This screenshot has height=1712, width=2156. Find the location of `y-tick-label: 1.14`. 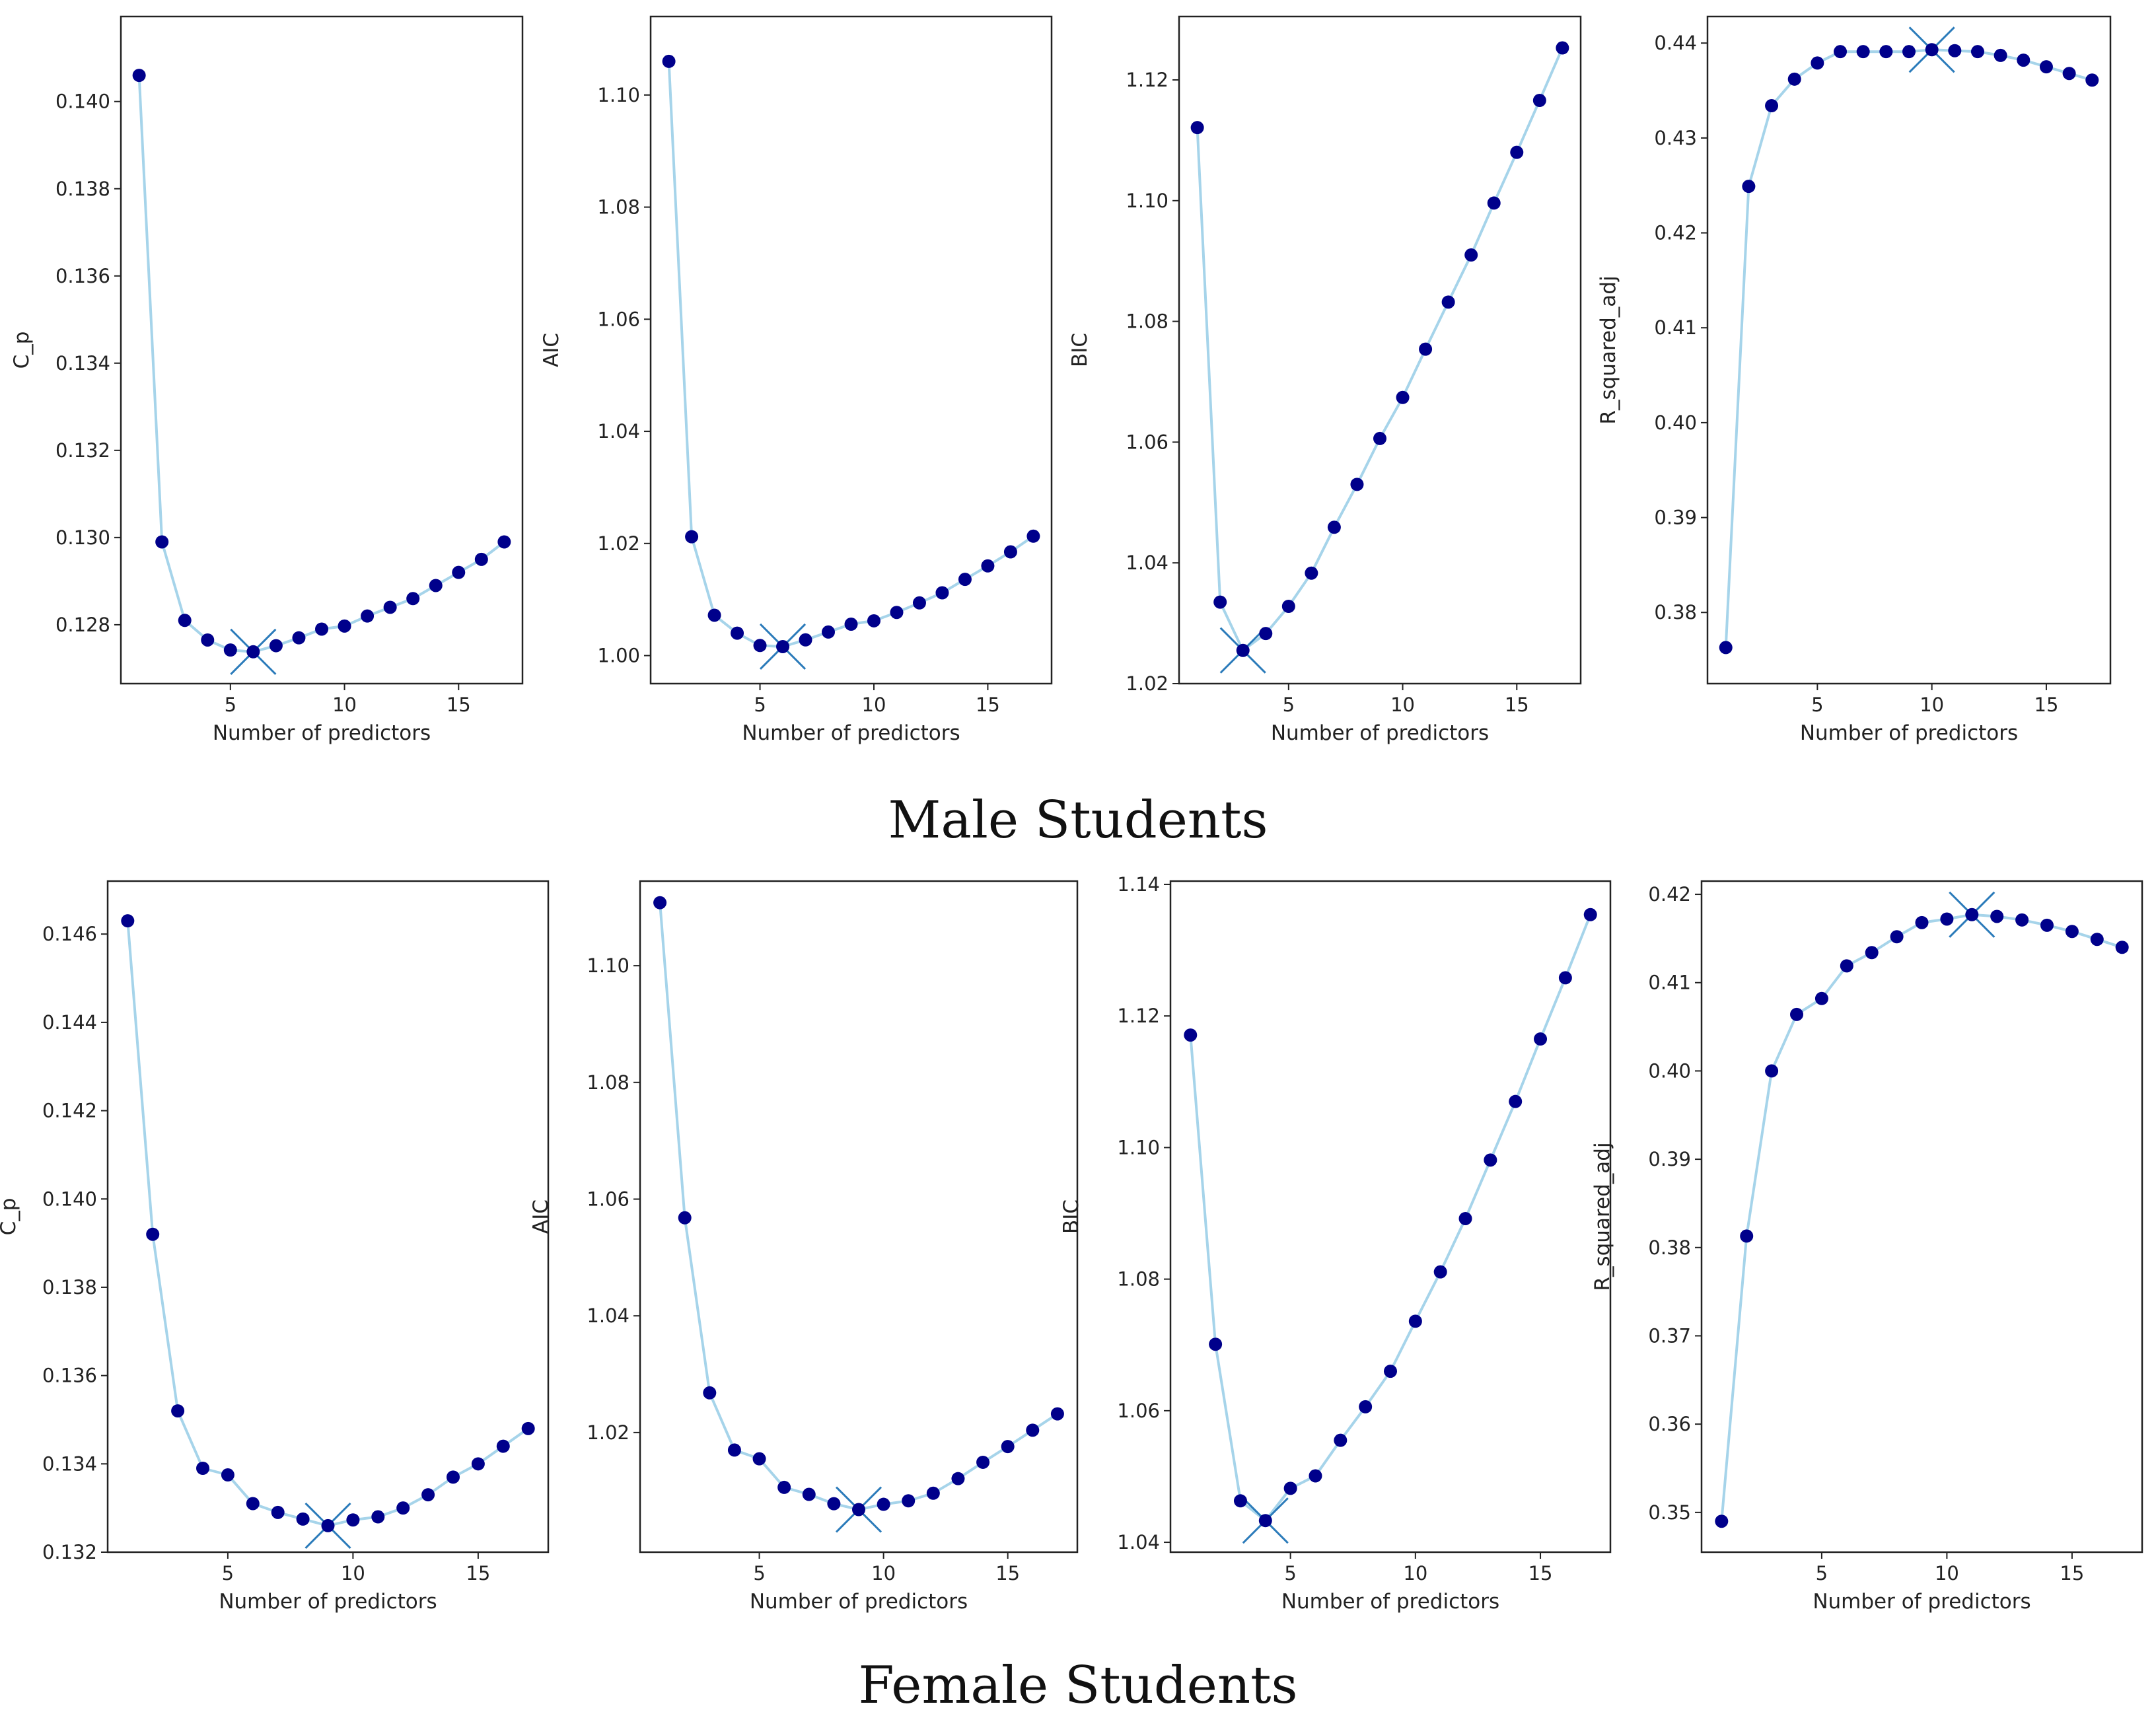

y-tick-label: 1.14 is located at coordinates (1138, 884).